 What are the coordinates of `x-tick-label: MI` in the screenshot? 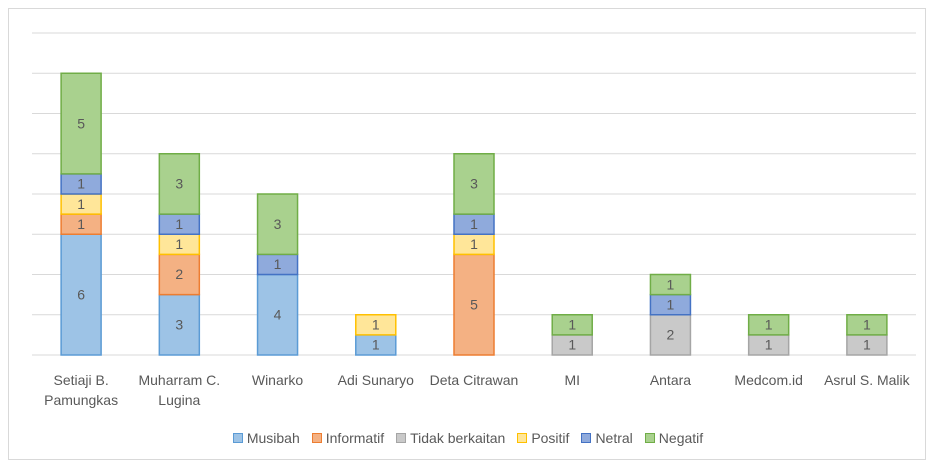 It's located at (572, 380).